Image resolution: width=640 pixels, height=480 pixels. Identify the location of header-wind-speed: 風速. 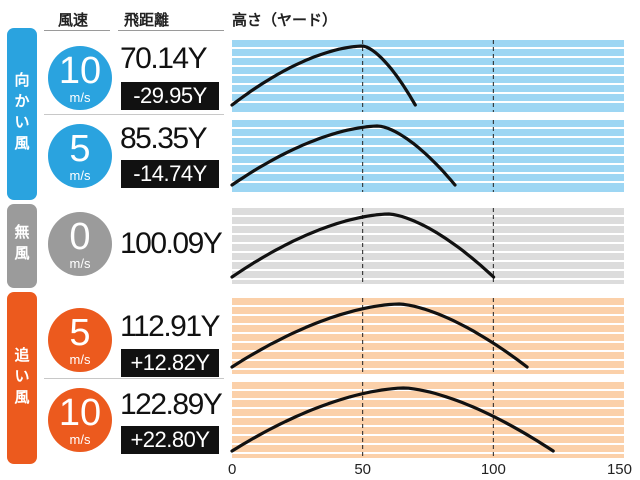
(73, 20).